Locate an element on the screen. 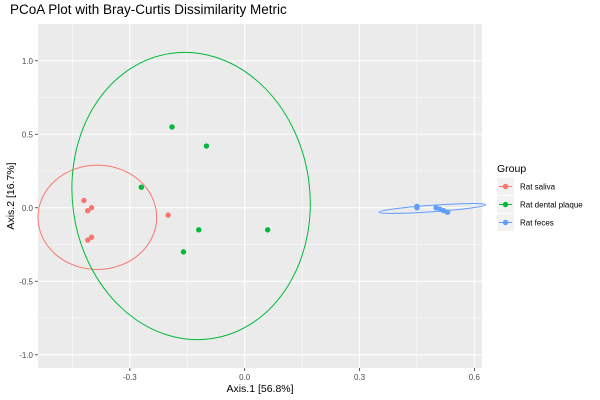  ellipse-rat-saliva is located at coordinates (97, 217).